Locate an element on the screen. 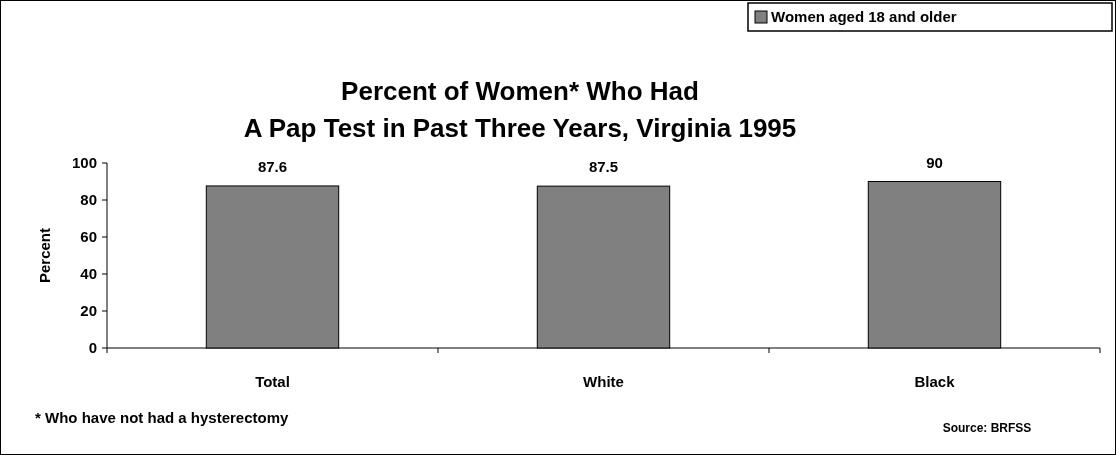 The width and height of the screenshot is (1116, 455). y-tick-label: 40 is located at coordinates (88, 273).